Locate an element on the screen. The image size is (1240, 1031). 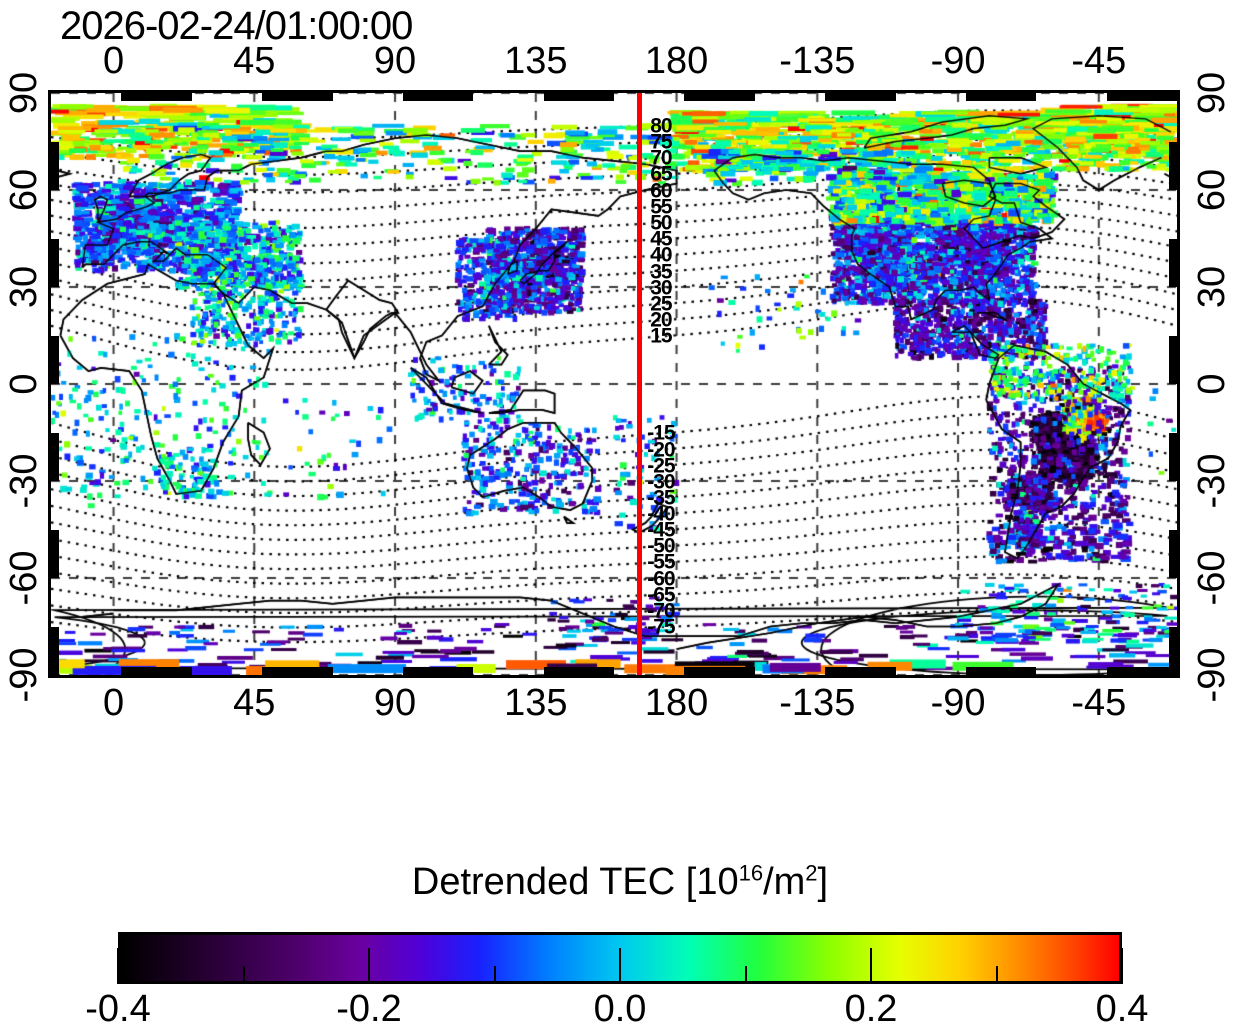
lat-tick-left-30: 30 is located at coordinates (24, 287).